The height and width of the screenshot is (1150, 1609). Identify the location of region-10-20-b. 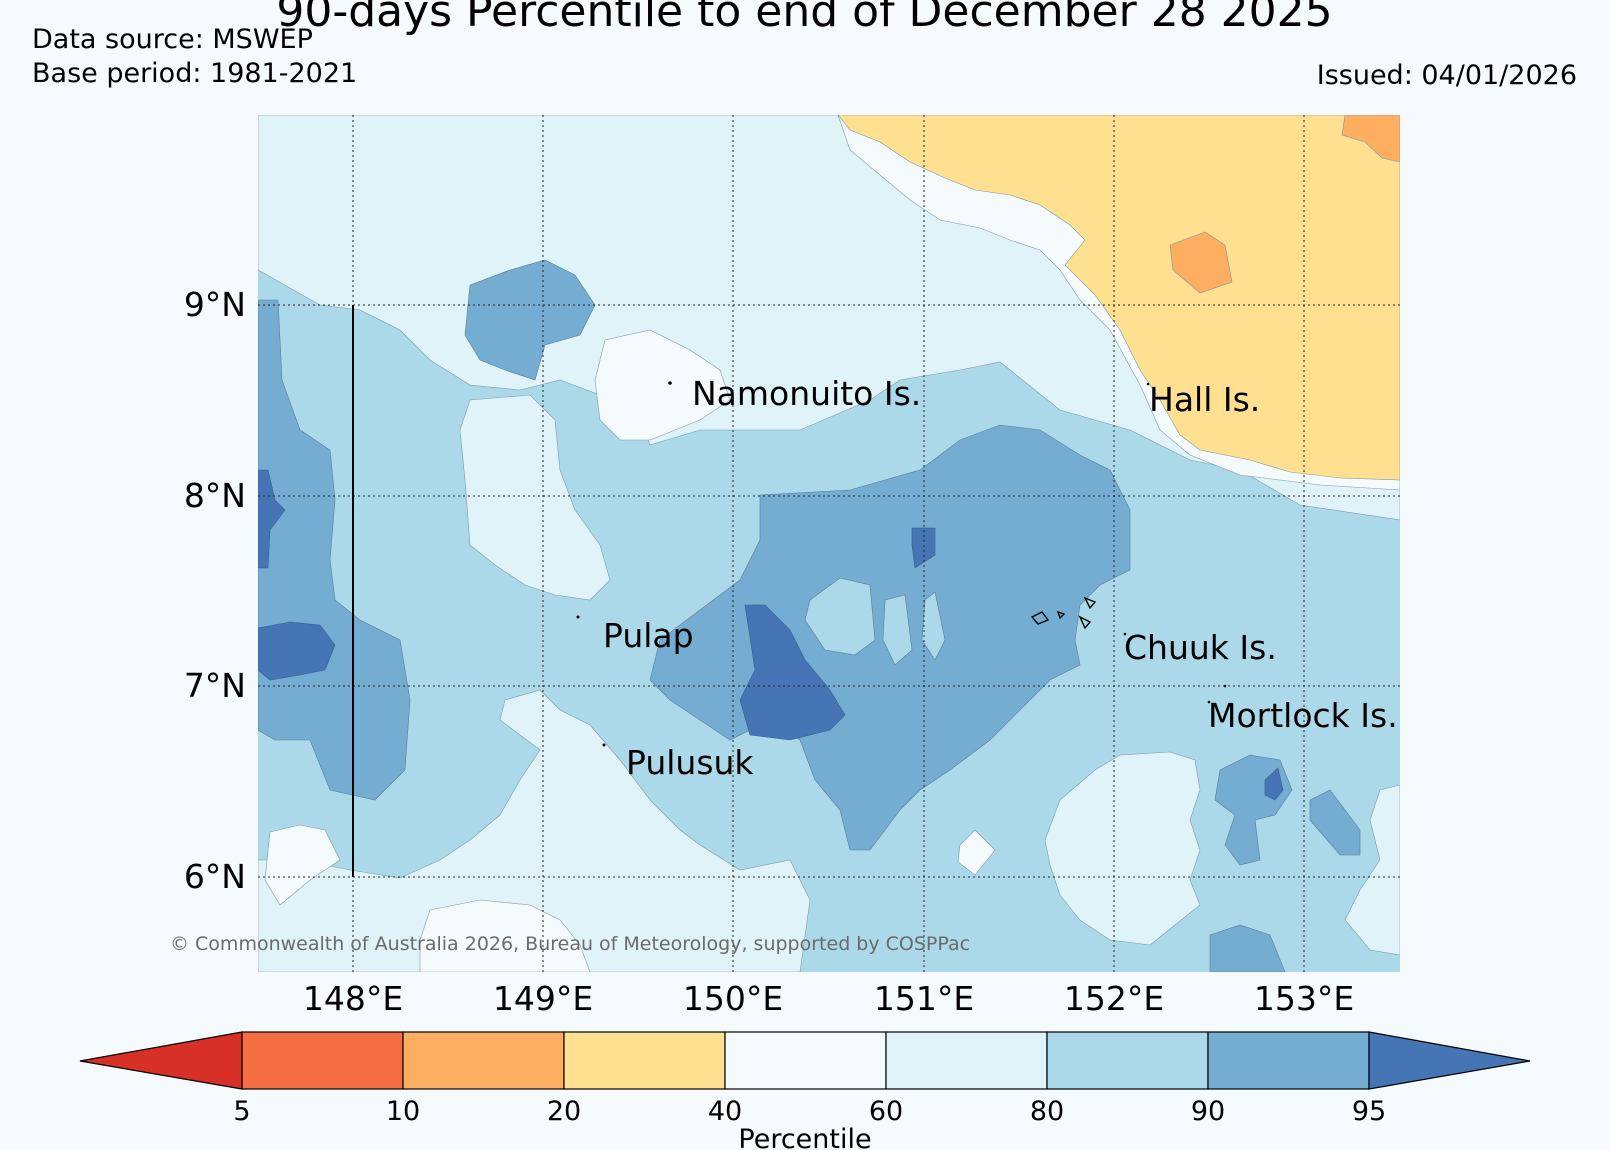
(1370, 139).